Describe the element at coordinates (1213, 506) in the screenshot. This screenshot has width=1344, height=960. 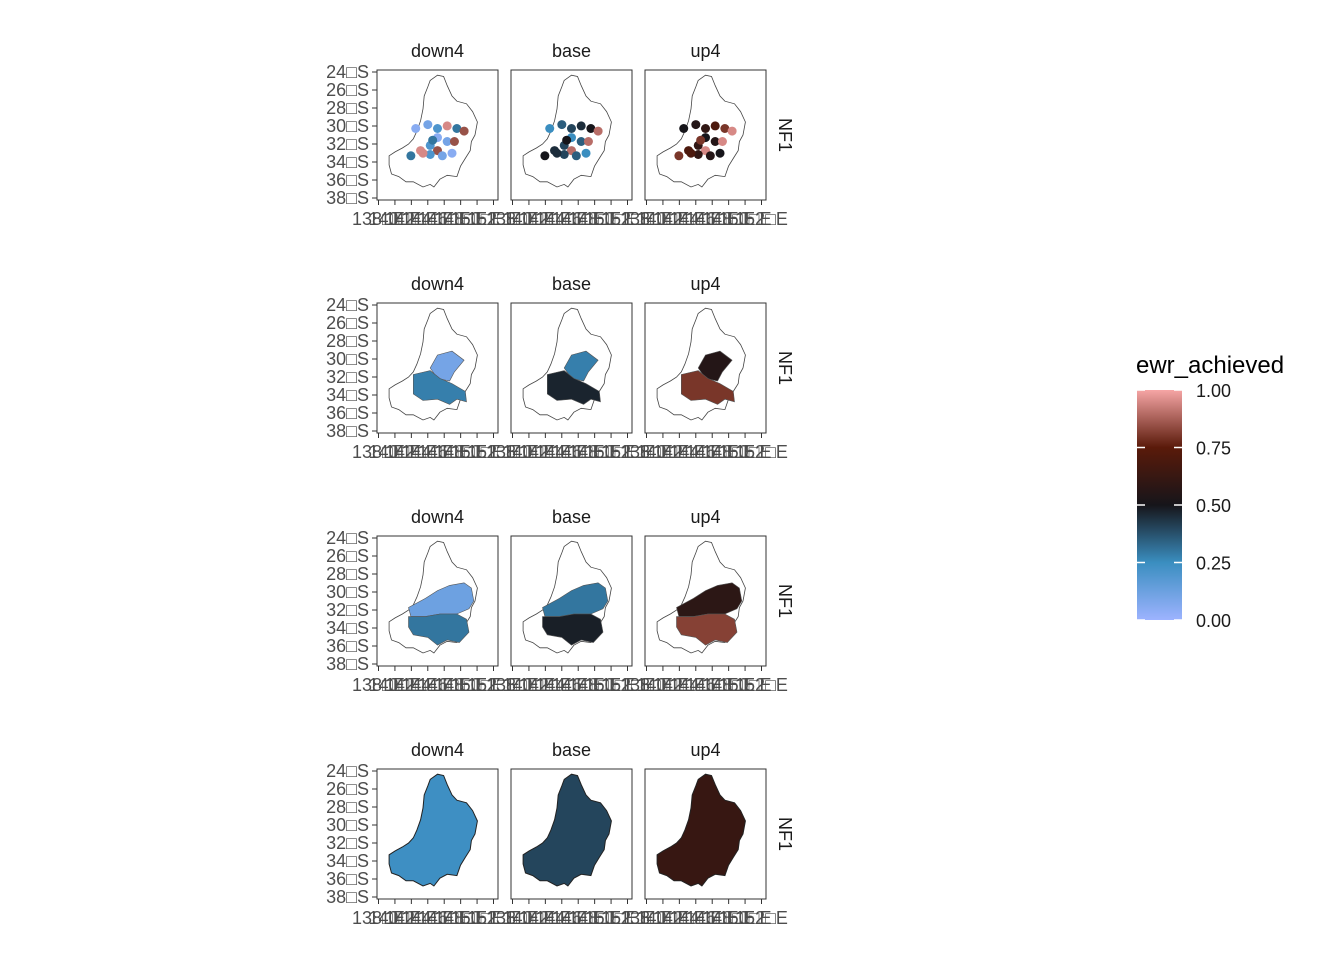
I see `legend-tick-label: 0.50` at that location.